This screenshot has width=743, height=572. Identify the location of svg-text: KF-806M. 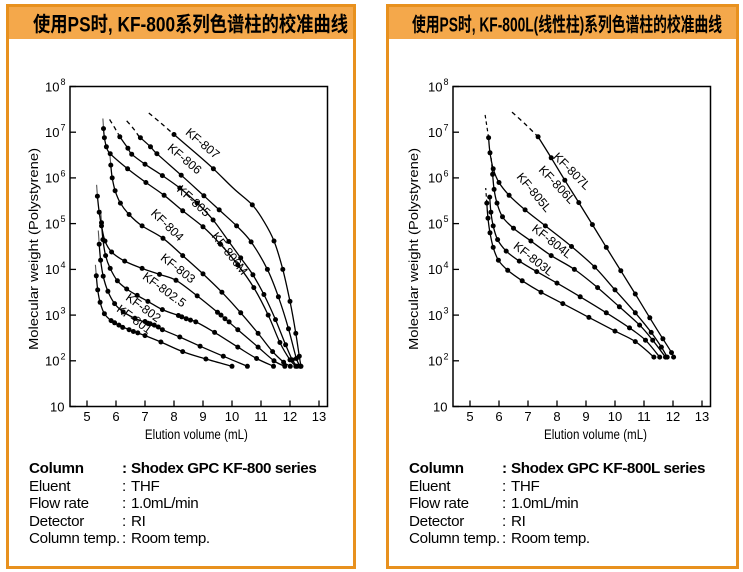
(230, 253).